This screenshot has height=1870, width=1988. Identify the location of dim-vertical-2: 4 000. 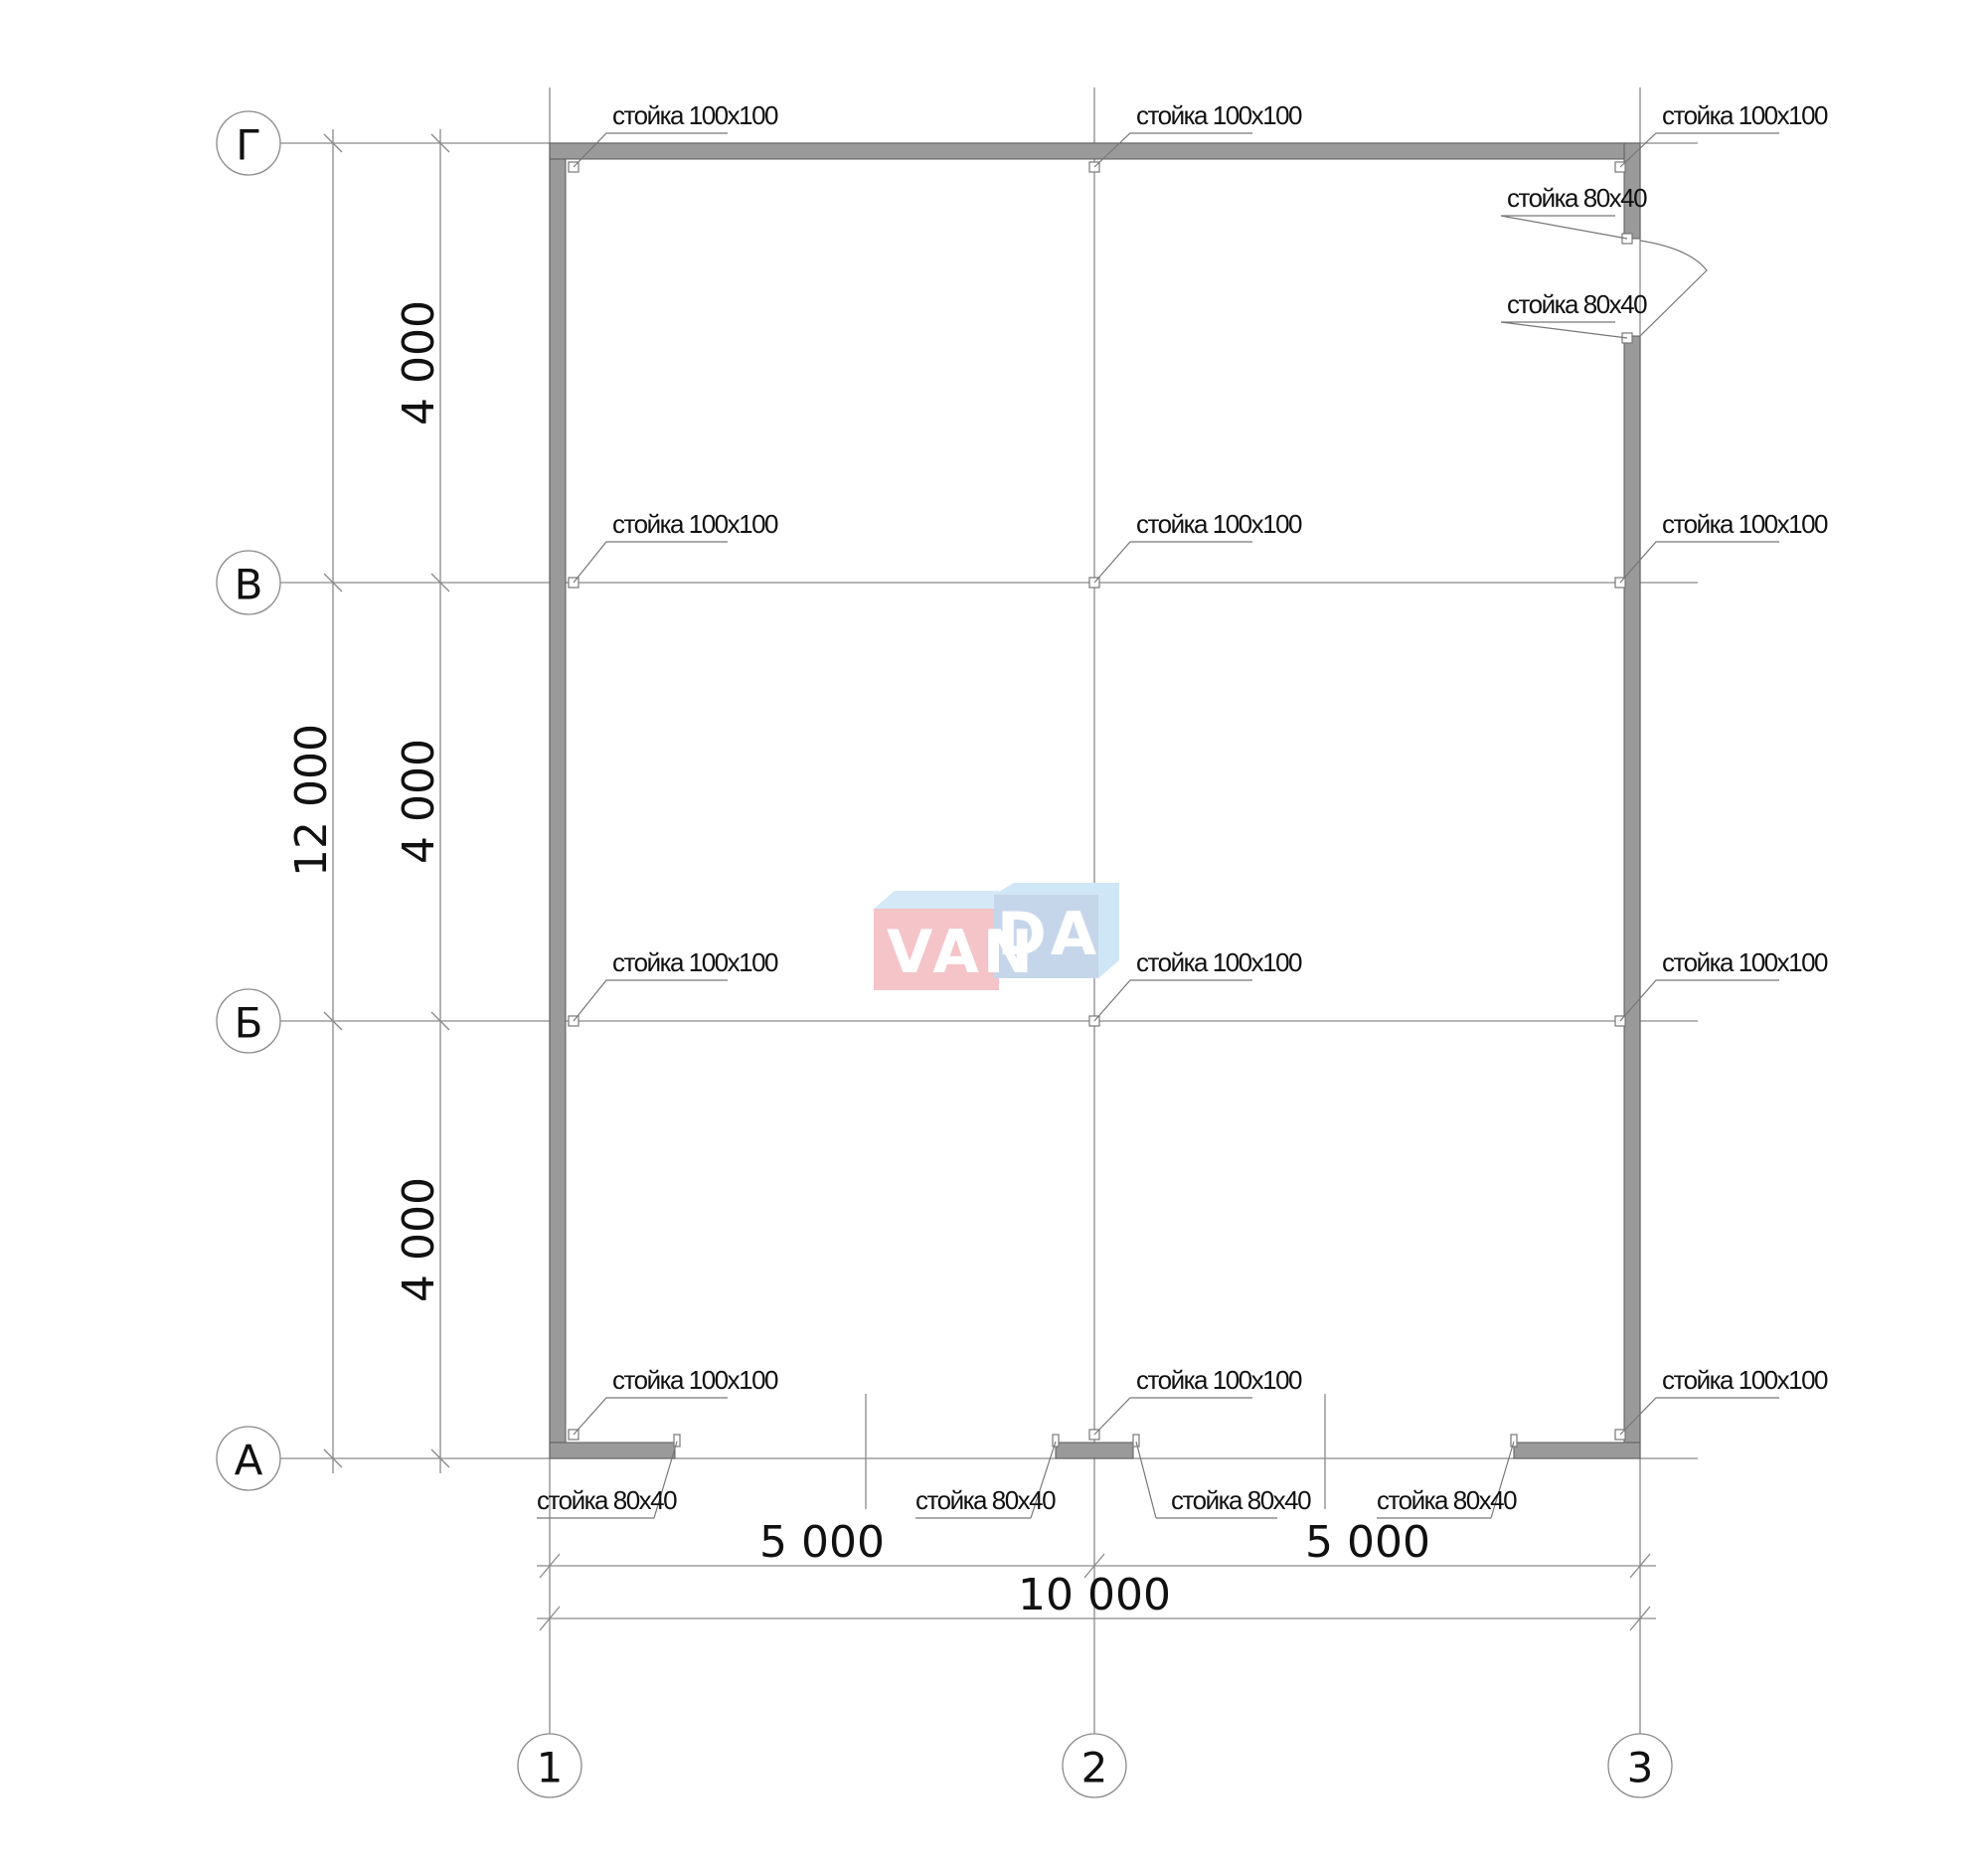
(419, 801).